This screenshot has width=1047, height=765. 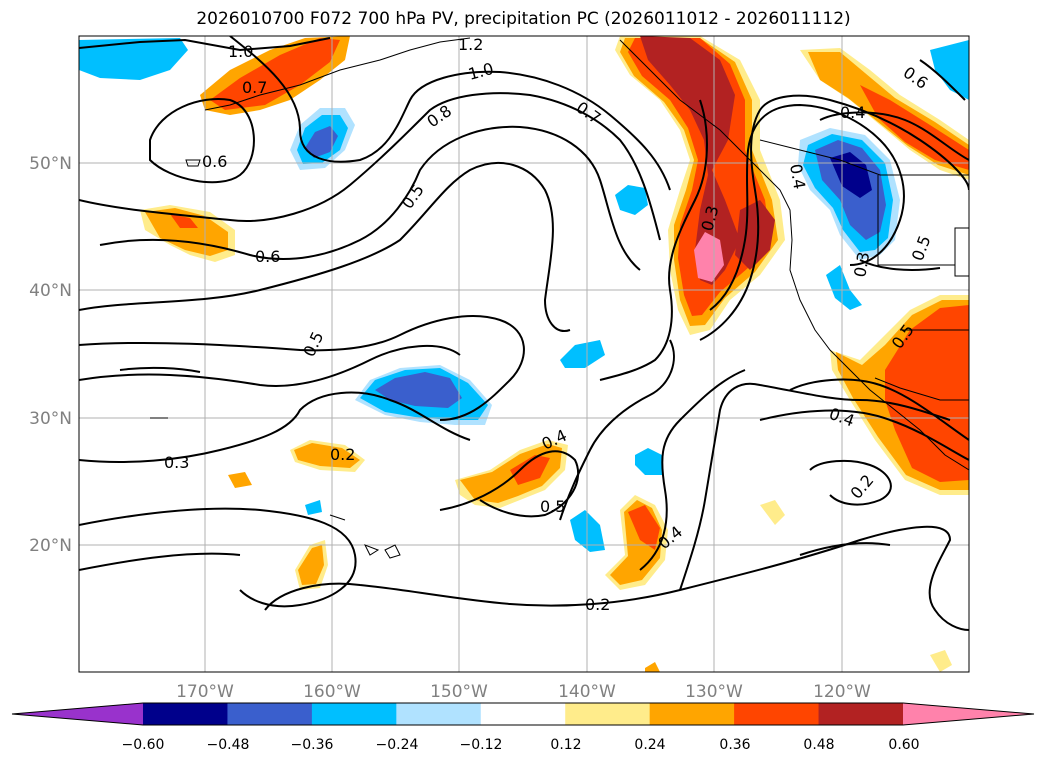 I want to click on colorbar-tick: 0.36, so click(x=734, y=745).